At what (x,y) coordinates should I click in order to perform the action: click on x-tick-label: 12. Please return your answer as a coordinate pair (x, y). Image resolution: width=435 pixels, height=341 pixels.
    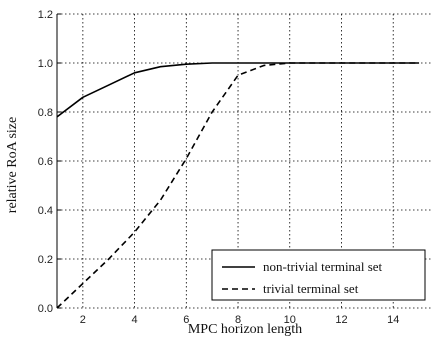
    Looking at the image, I should click on (341, 320).